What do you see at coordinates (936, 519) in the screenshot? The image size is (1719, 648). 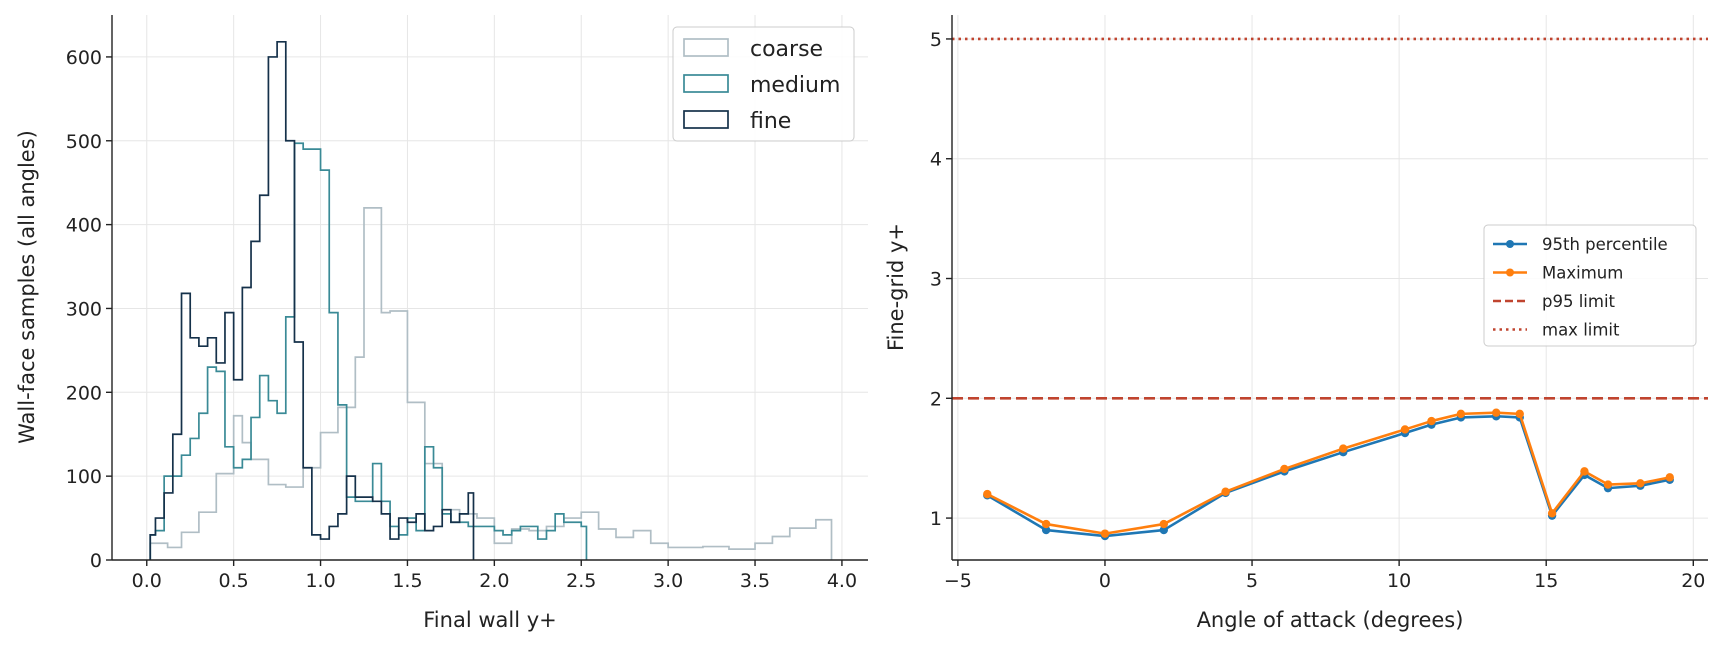 I see `y-tick-label: 1` at bounding box center [936, 519].